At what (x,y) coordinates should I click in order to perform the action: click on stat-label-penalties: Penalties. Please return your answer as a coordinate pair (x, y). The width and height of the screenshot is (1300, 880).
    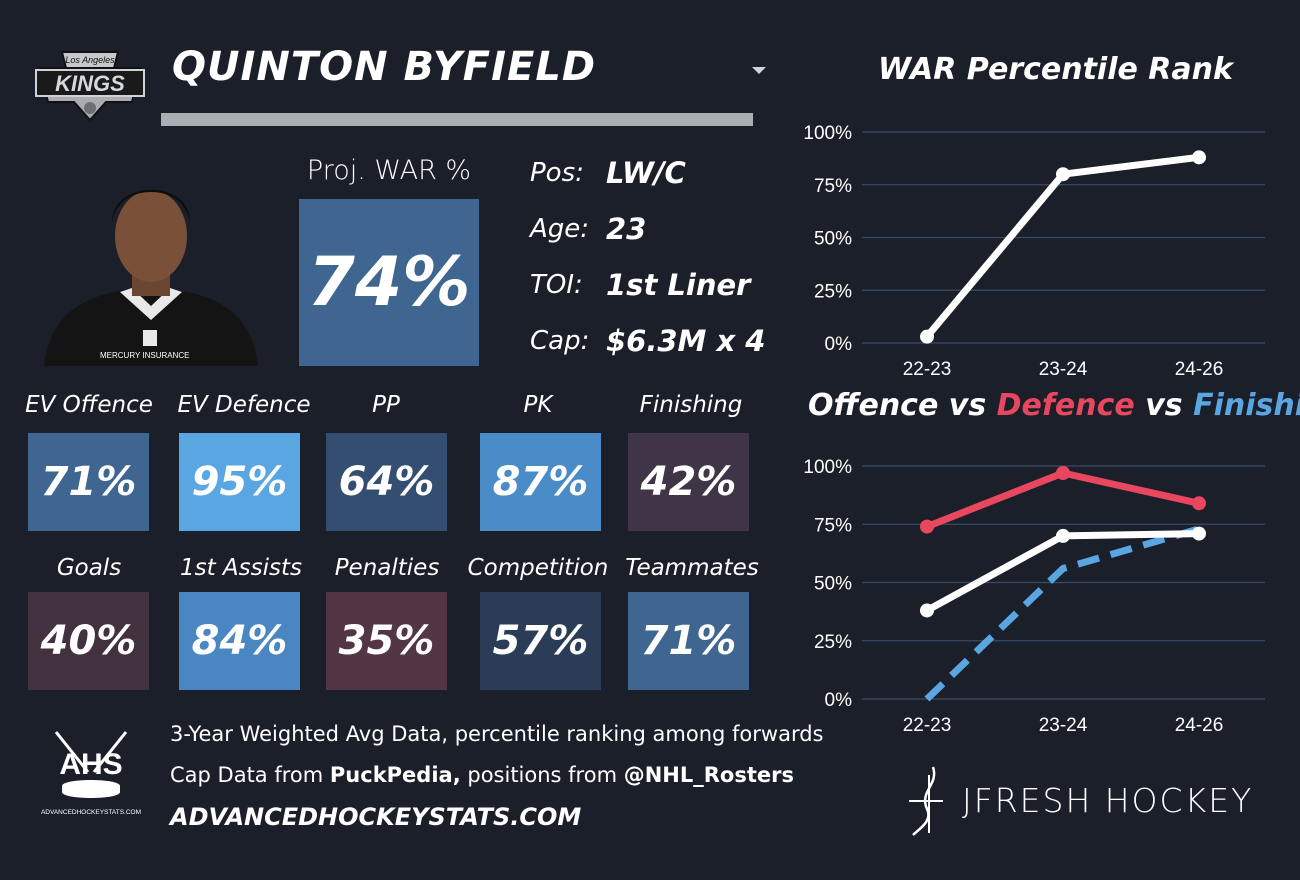
    Looking at the image, I should click on (387, 568).